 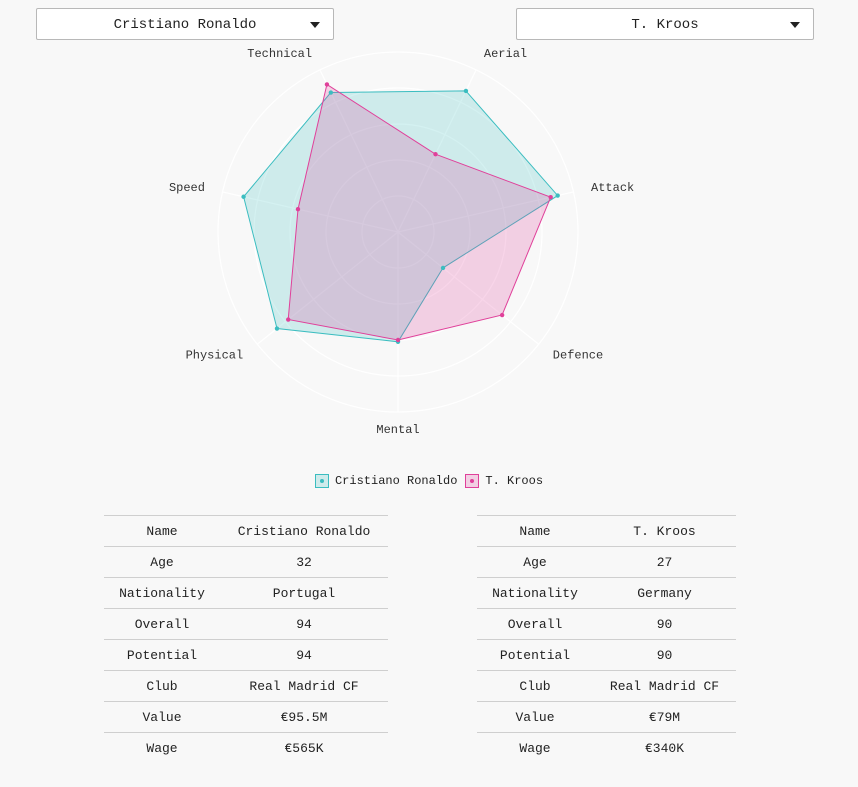 What do you see at coordinates (279, 54) in the screenshot?
I see `axis-label: Technical` at bounding box center [279, 54].